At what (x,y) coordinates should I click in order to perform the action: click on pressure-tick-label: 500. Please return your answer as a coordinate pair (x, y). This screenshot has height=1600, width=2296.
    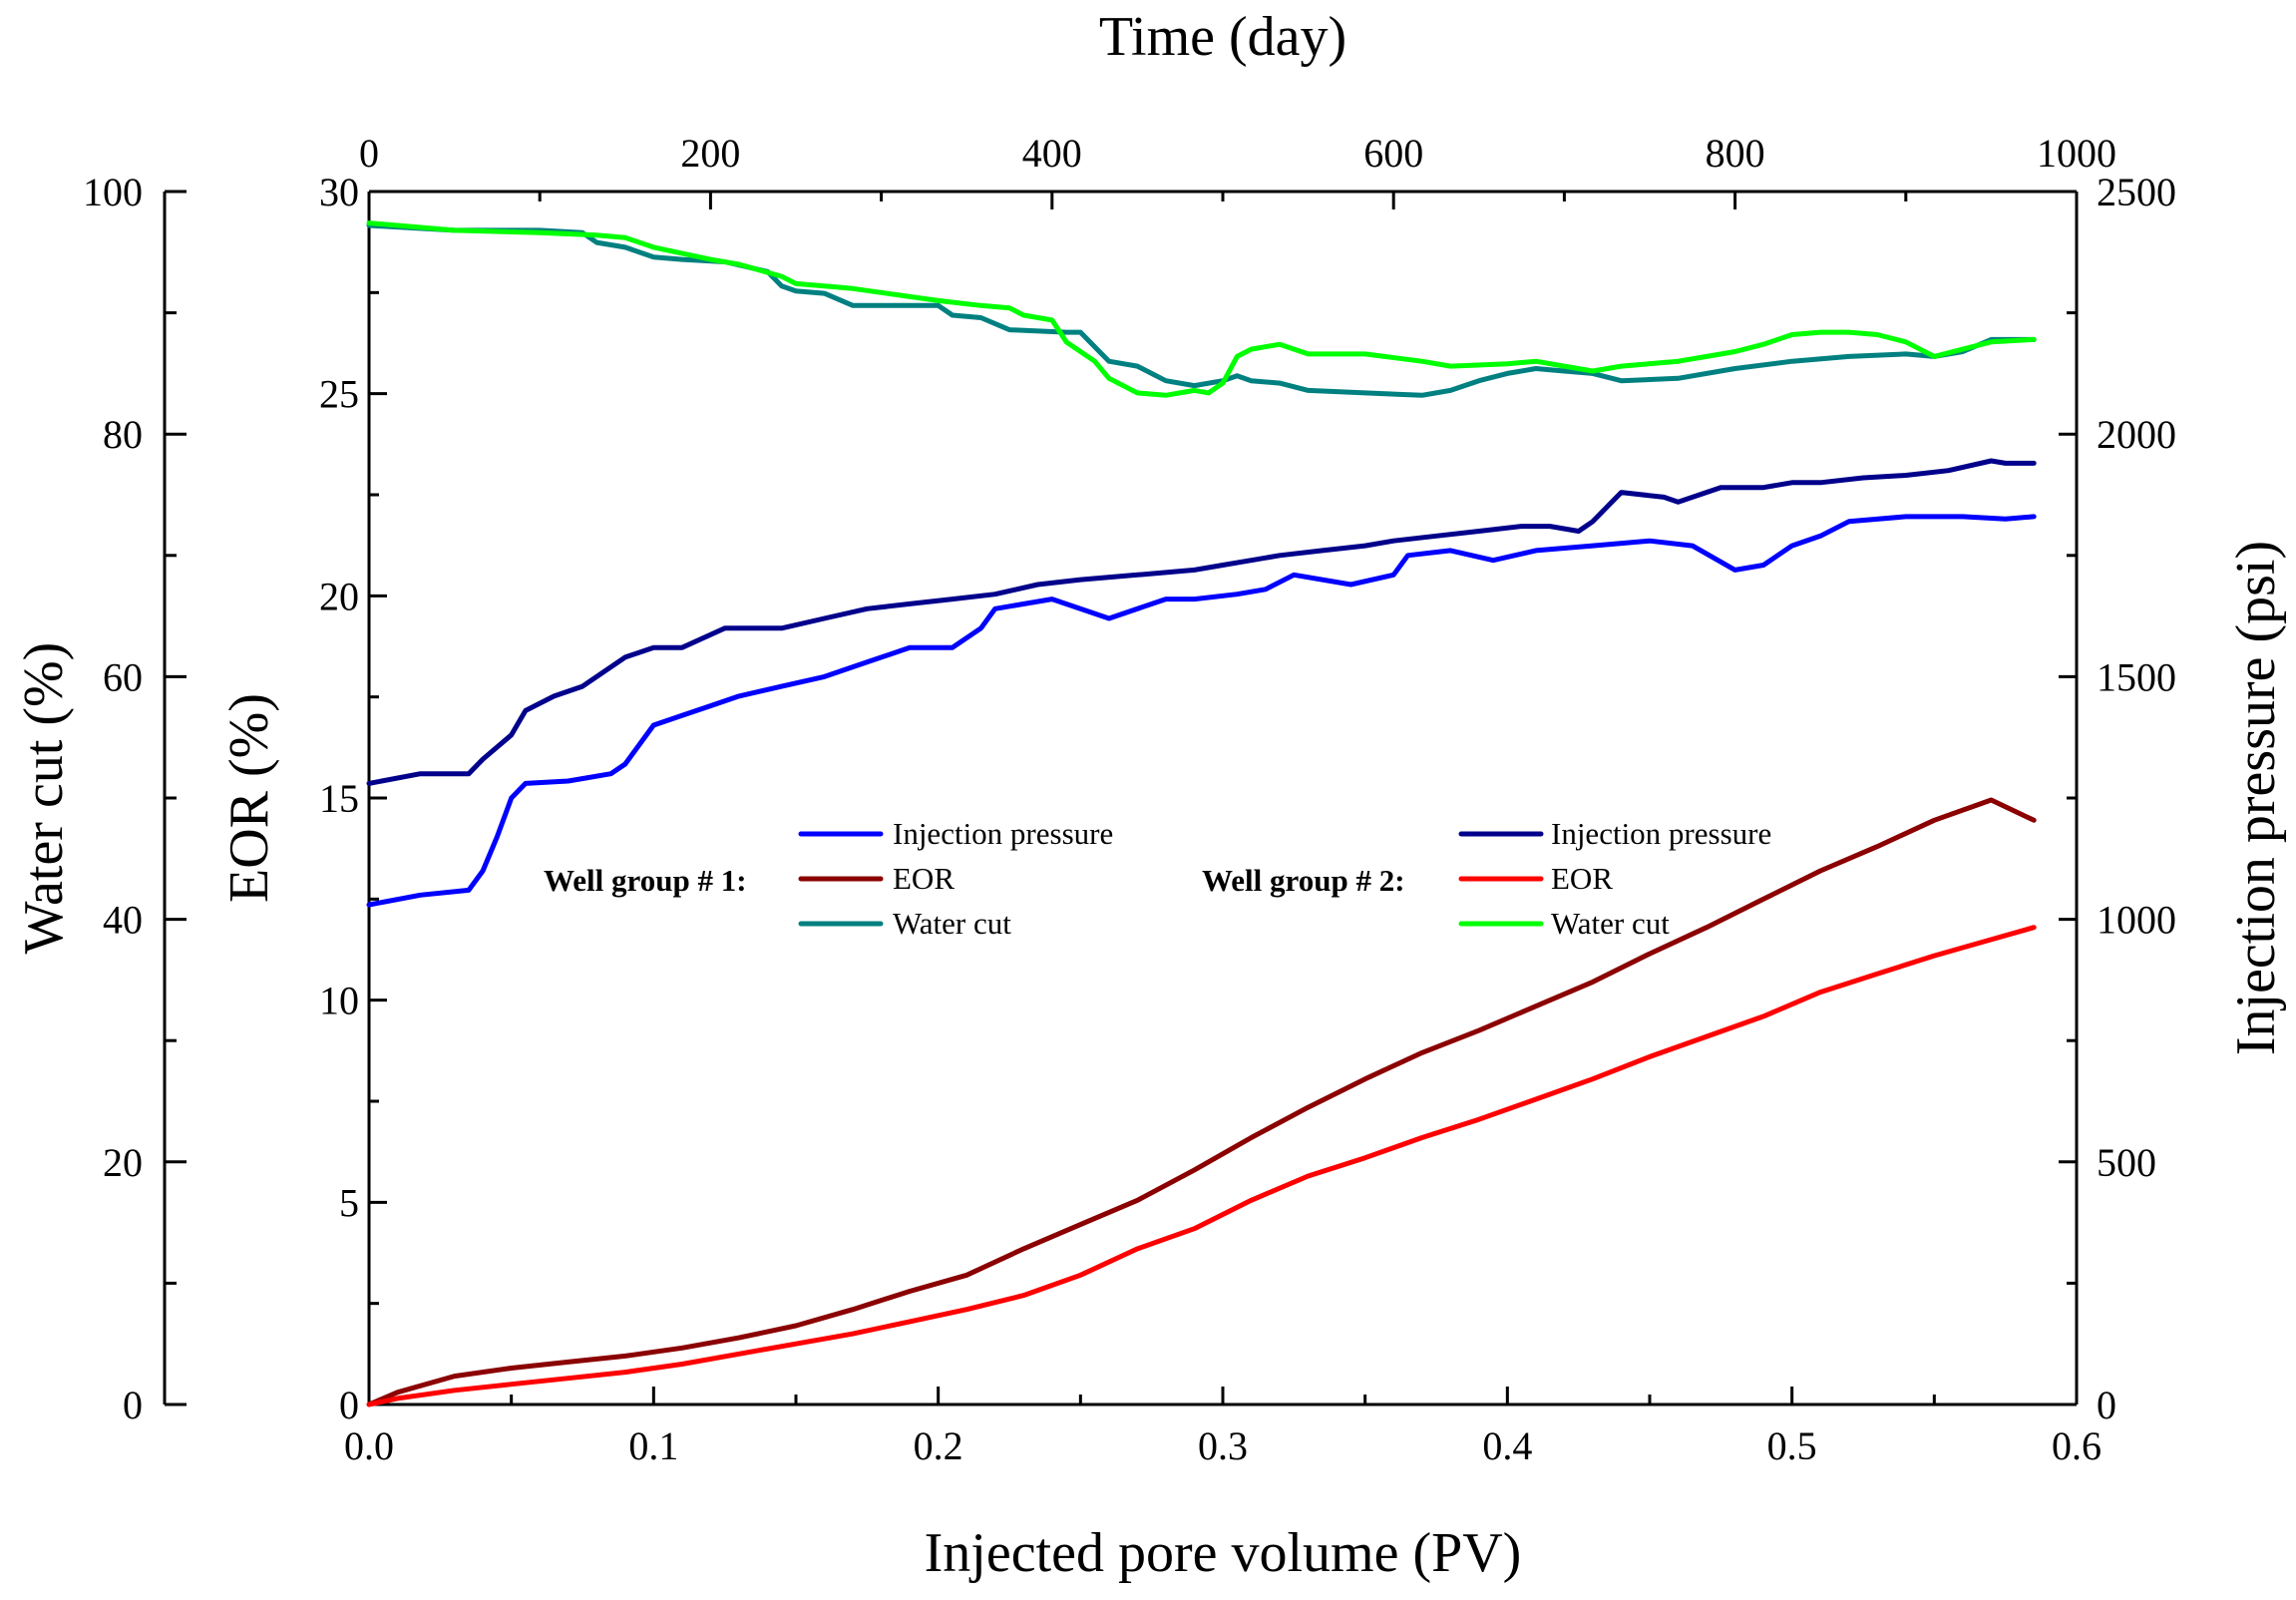
    Looking at the image, I should click on (2127, 1162).